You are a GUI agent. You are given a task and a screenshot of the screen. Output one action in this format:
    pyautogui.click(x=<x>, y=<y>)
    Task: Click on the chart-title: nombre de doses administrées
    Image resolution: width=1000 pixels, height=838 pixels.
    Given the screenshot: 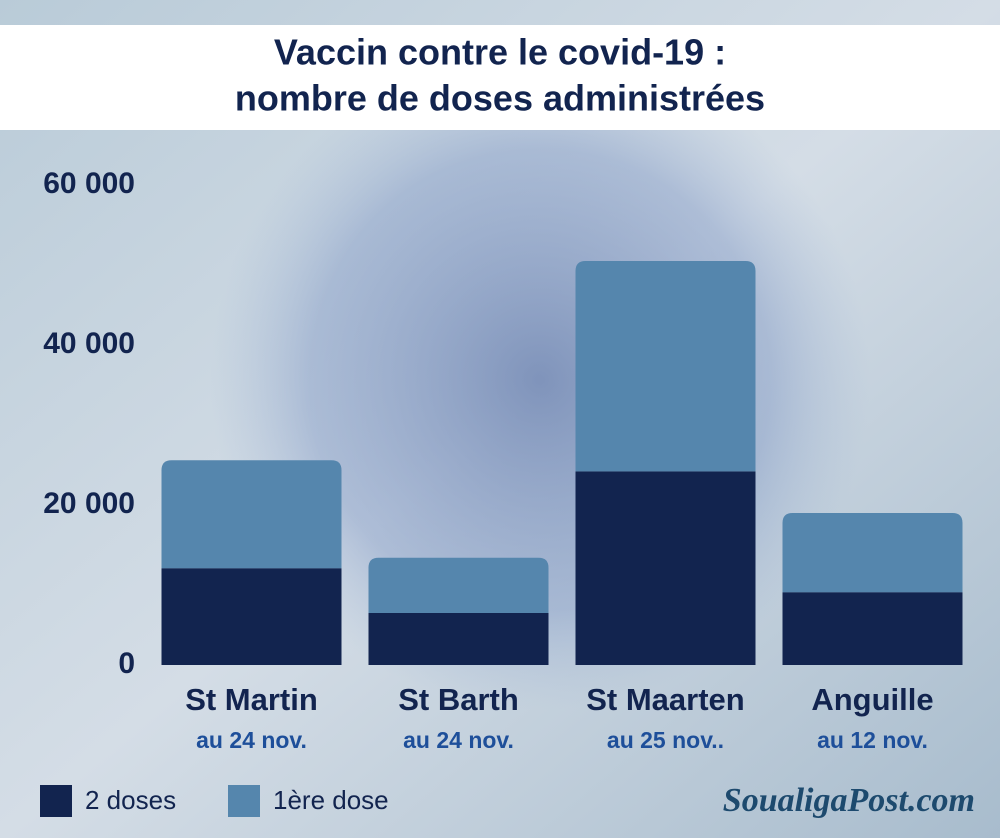 What is the action you would take?
    pyautogui.click(x=500, y=98)
    